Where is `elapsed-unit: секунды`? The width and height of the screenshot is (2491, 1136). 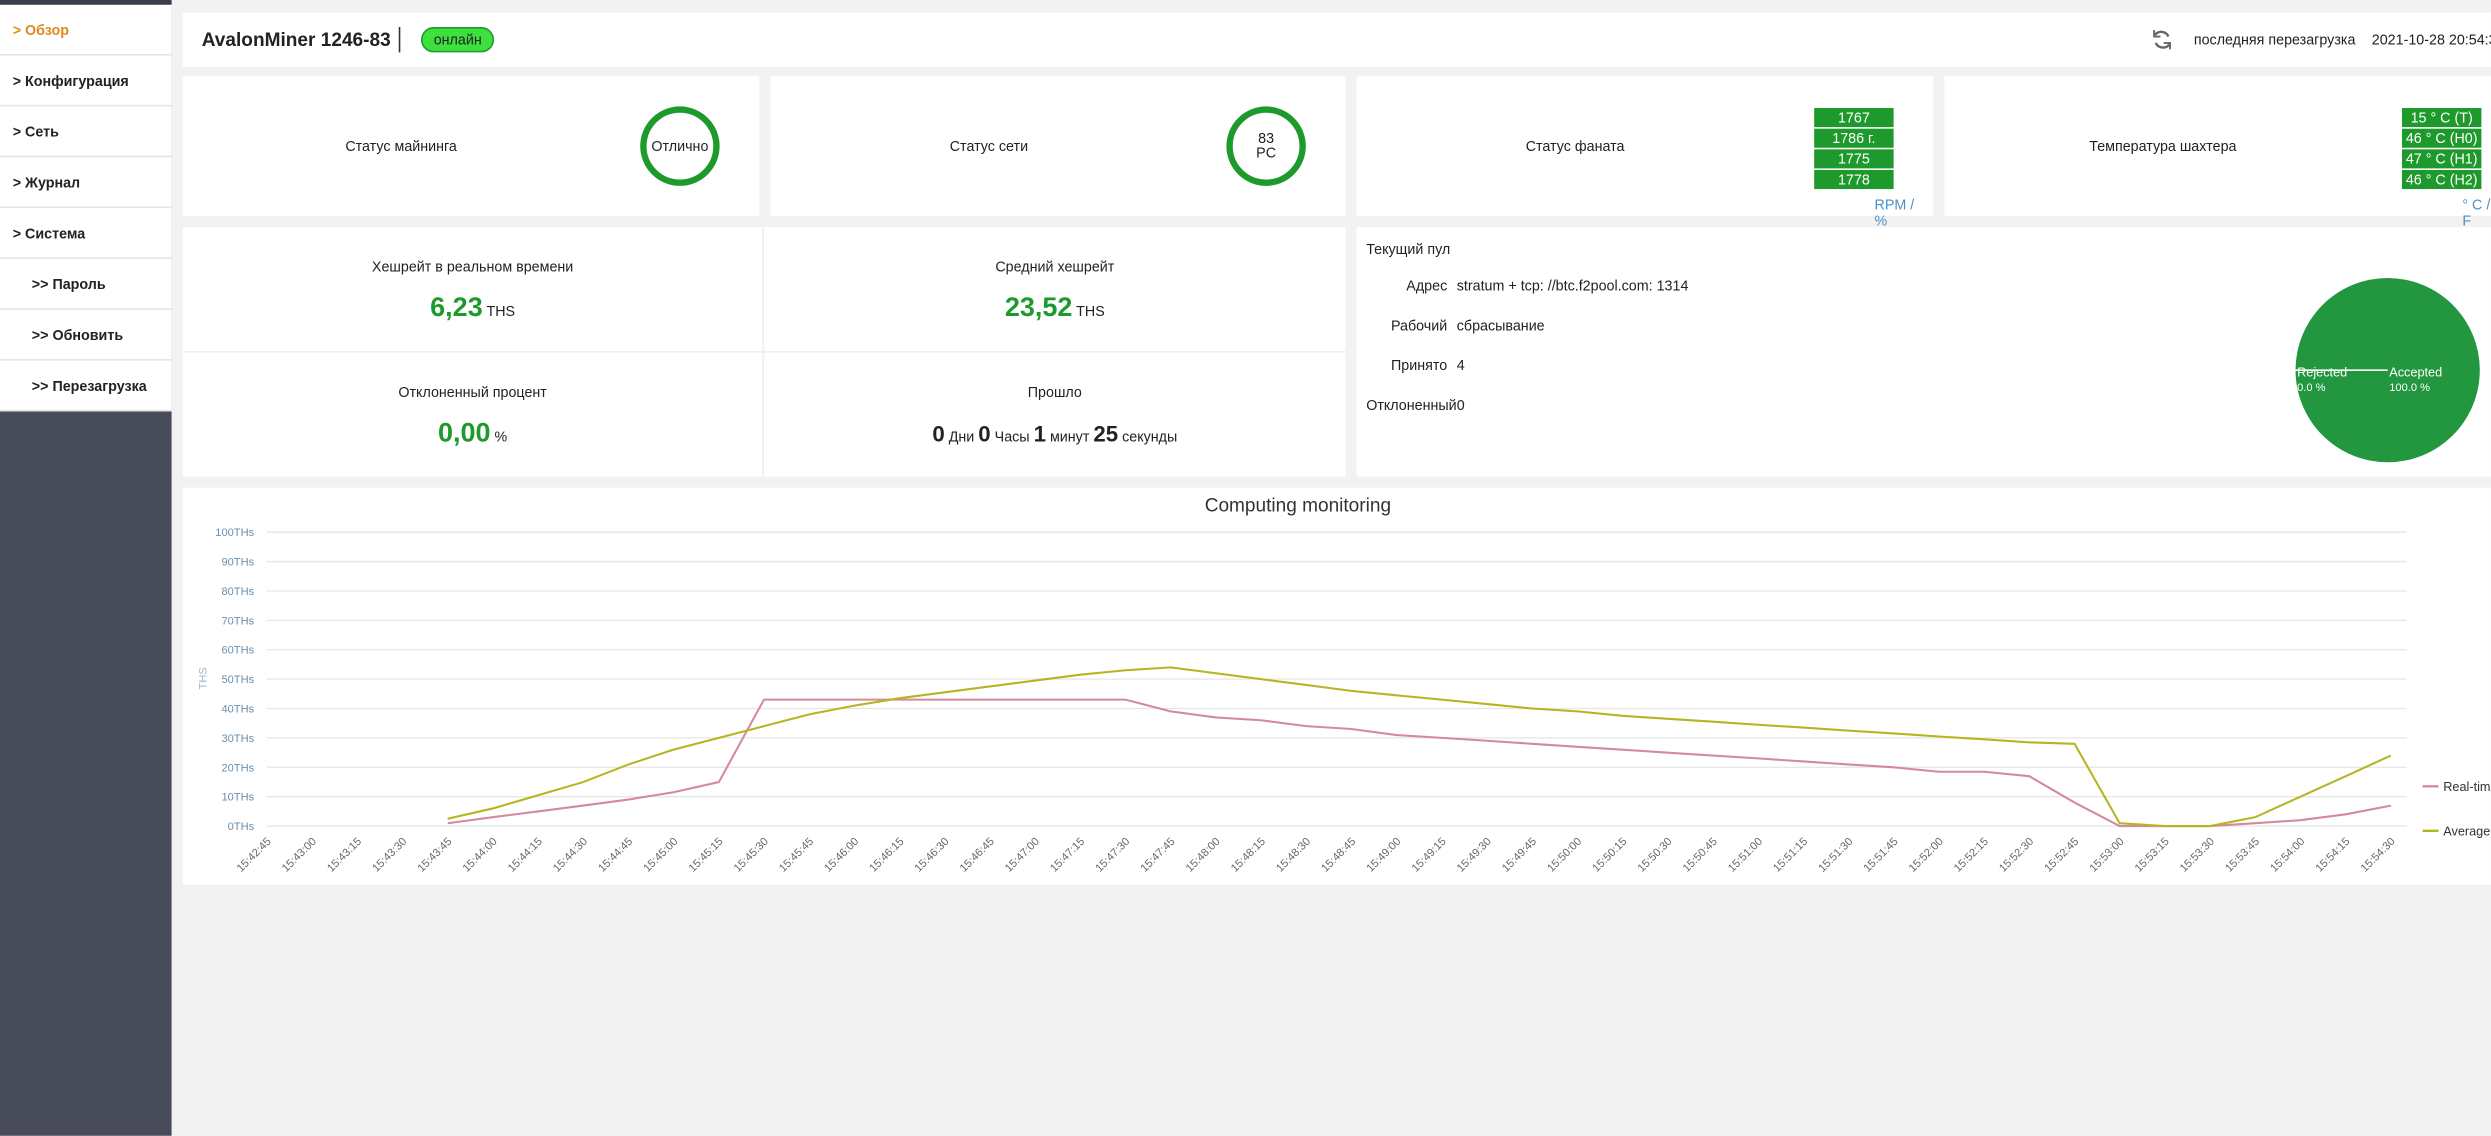 elapsed-unit: секунды is located at coordinates (1150, 436).